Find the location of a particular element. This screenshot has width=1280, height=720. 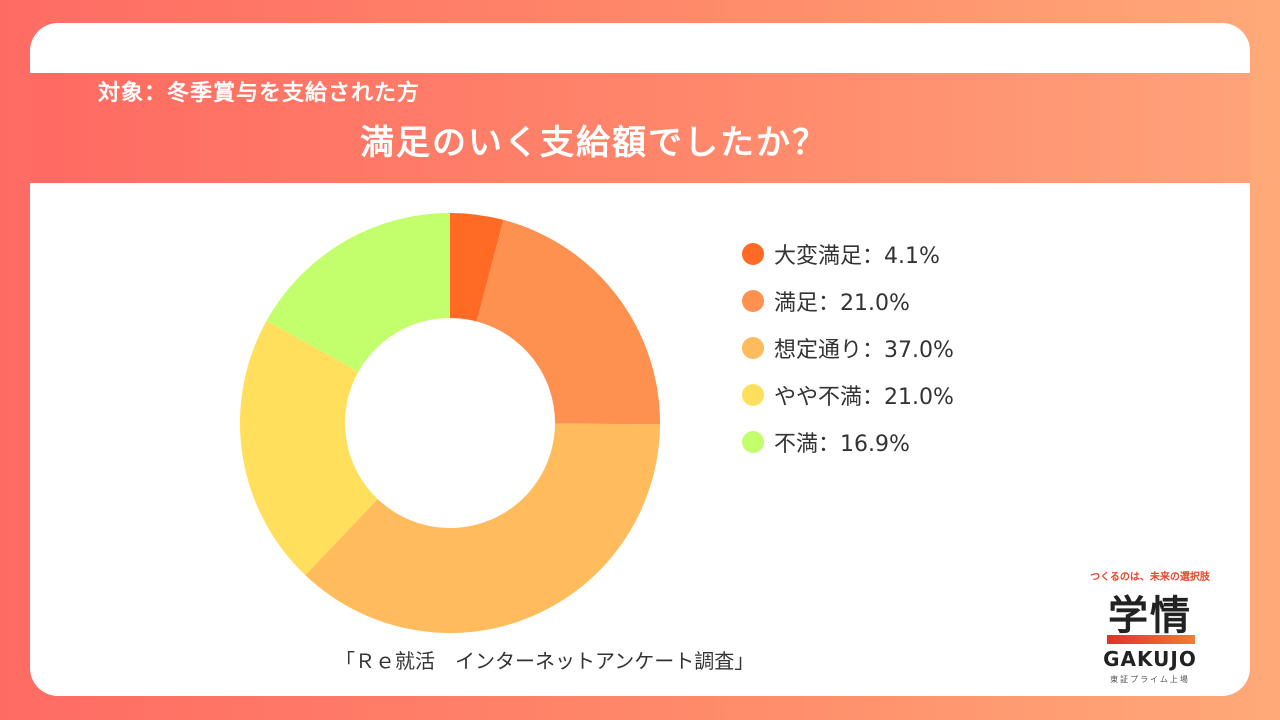

legend-item-3: 想定通り：37.0% is located at coordinates (952, 347).